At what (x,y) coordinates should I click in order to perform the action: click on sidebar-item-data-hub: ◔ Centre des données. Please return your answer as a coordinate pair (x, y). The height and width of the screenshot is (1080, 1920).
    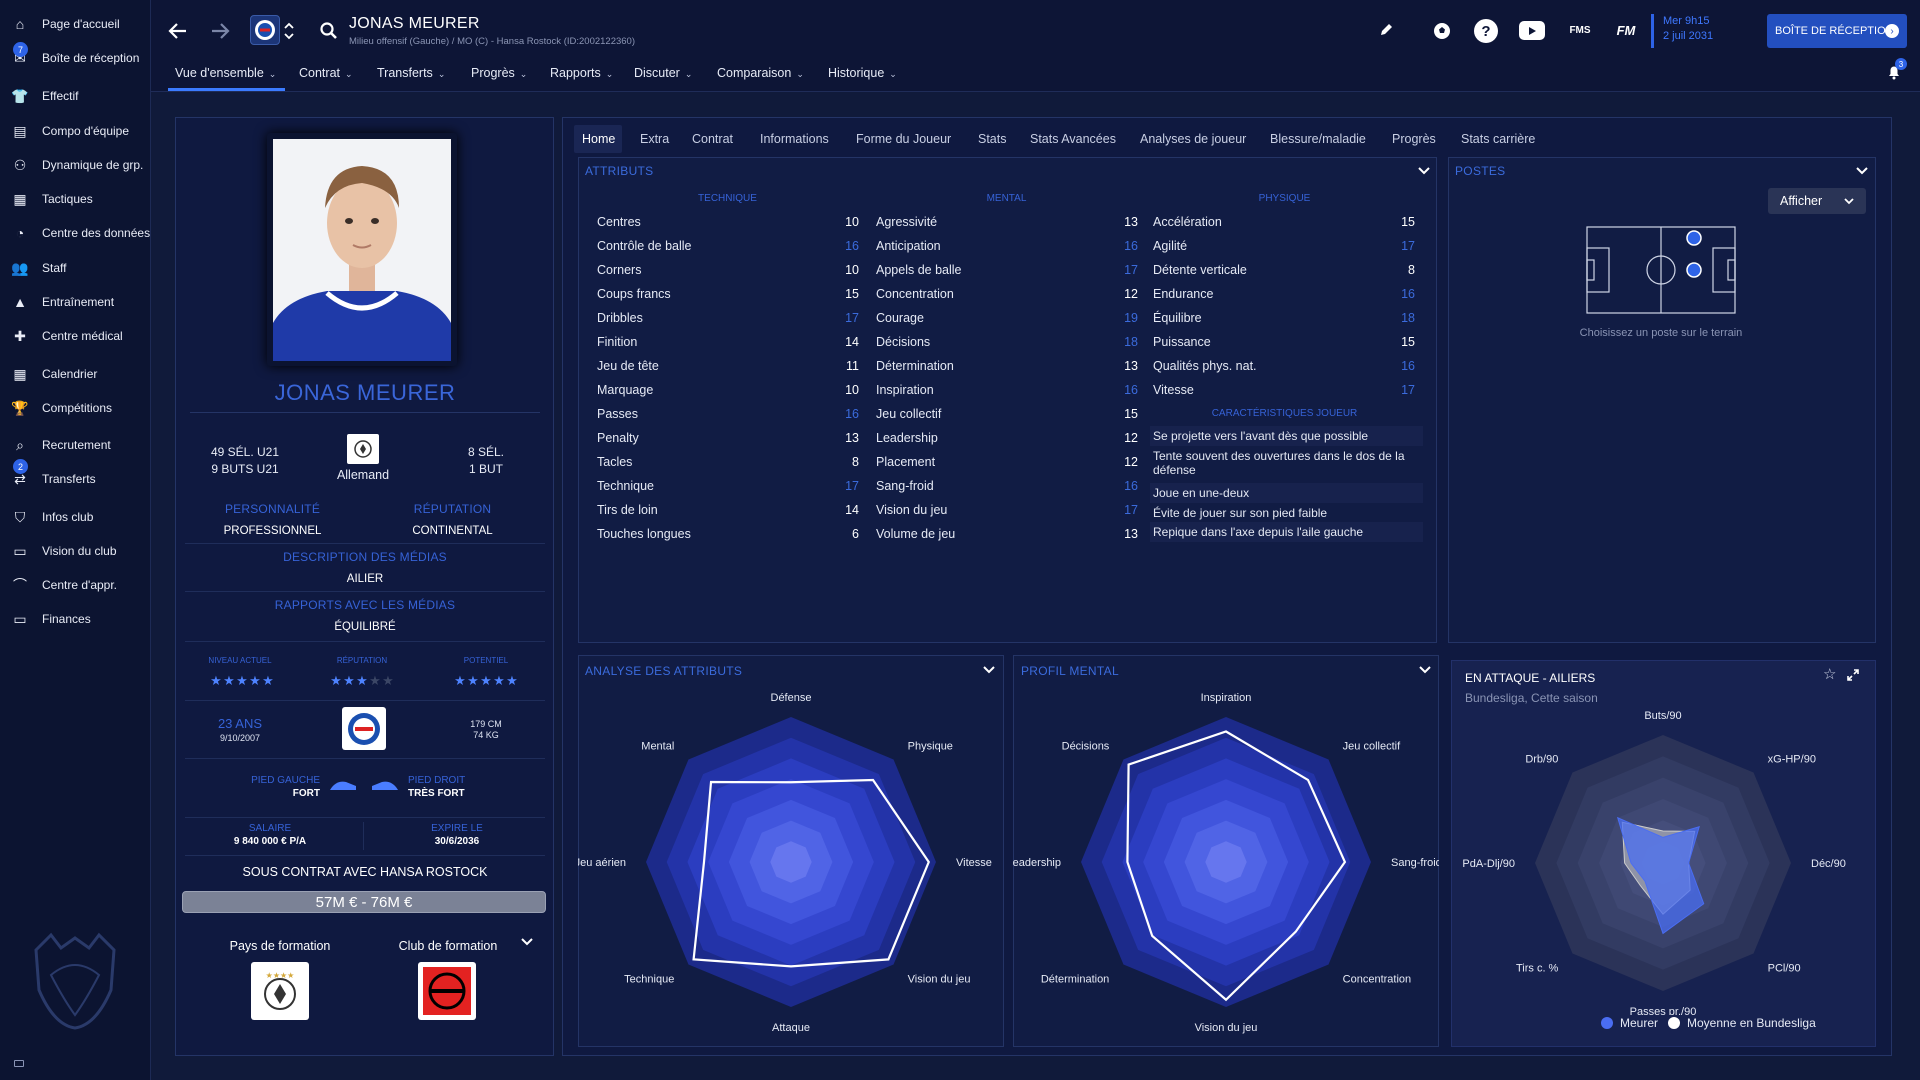
    Looking at the image, I should click on (75, 233).